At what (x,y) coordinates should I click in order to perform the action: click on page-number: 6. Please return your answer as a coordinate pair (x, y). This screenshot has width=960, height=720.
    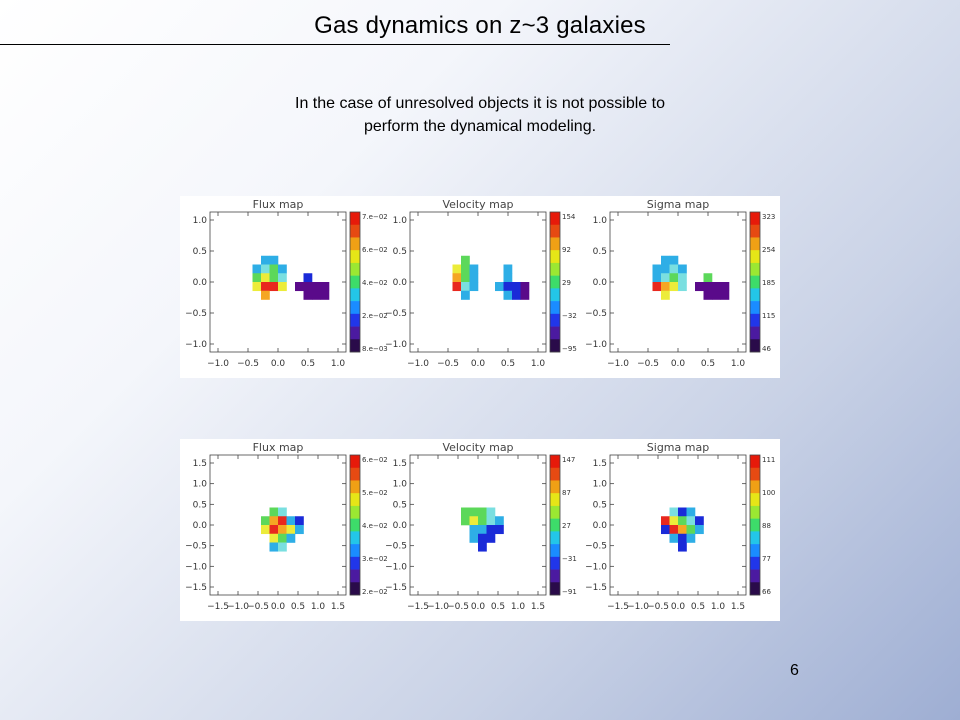
    Looking at the image, I should click on (794, 670).